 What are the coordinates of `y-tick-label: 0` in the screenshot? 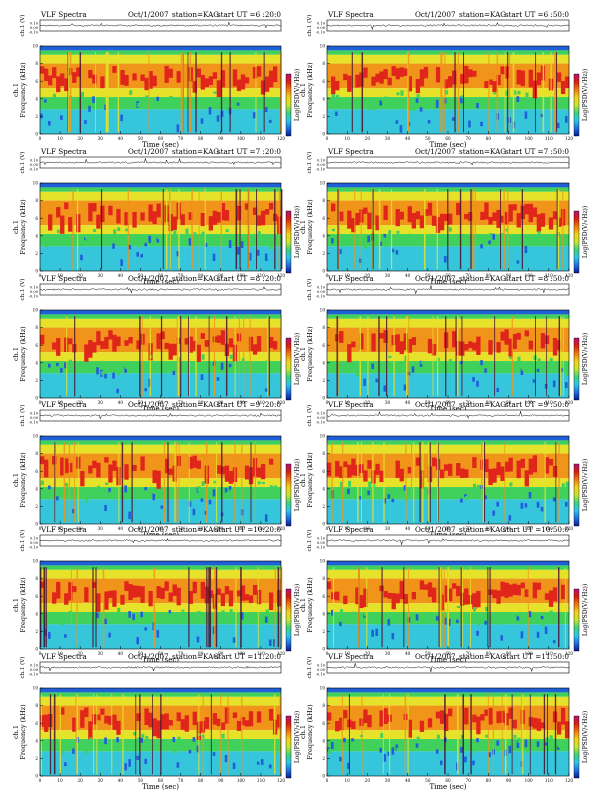 It's located at (36, 398).